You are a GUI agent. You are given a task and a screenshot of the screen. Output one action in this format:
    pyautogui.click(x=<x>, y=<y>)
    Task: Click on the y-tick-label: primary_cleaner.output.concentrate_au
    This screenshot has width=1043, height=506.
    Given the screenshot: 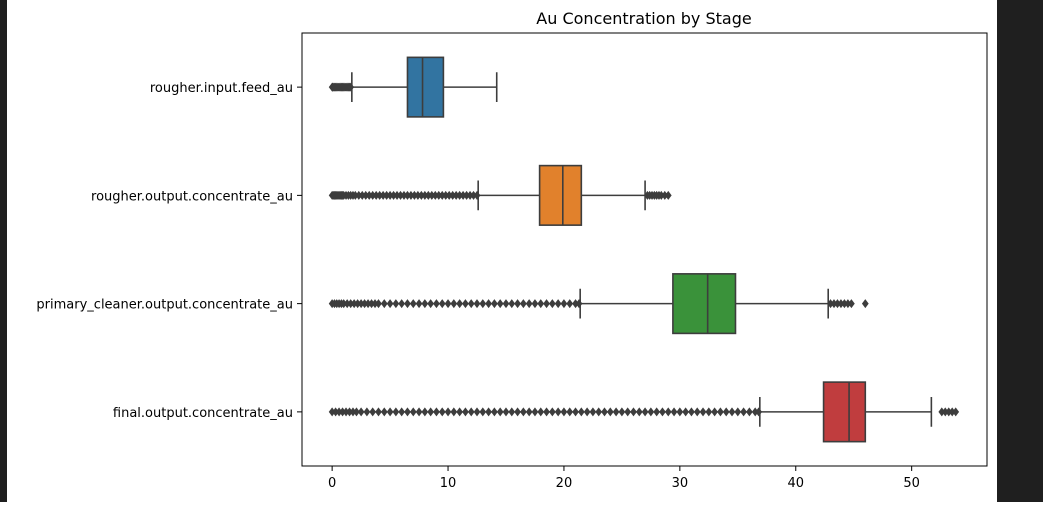 What is the action you would take?
    pyautogui.click(x=164, y=305)
    